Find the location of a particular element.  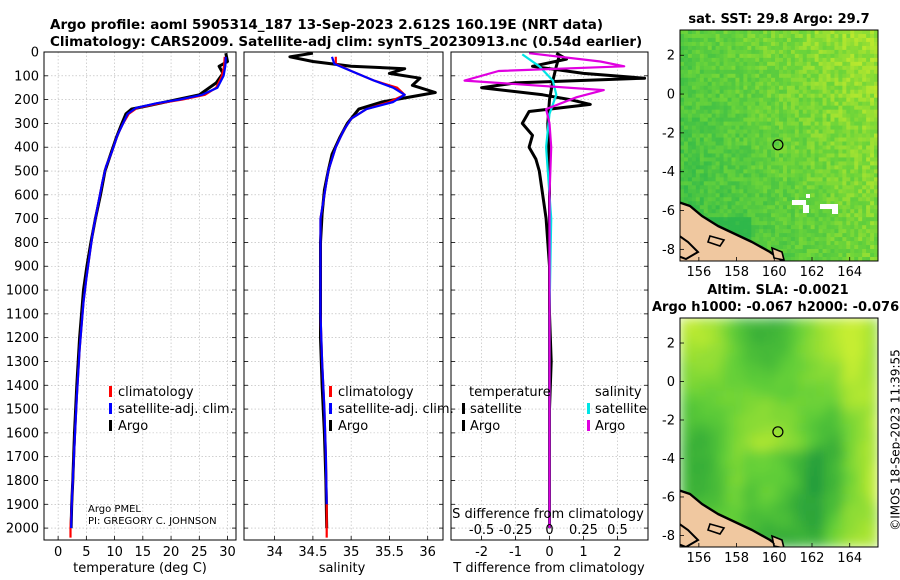

credit-line-2: PI: GREGORY C. JOHNSON is located at coordinates (152, 521).